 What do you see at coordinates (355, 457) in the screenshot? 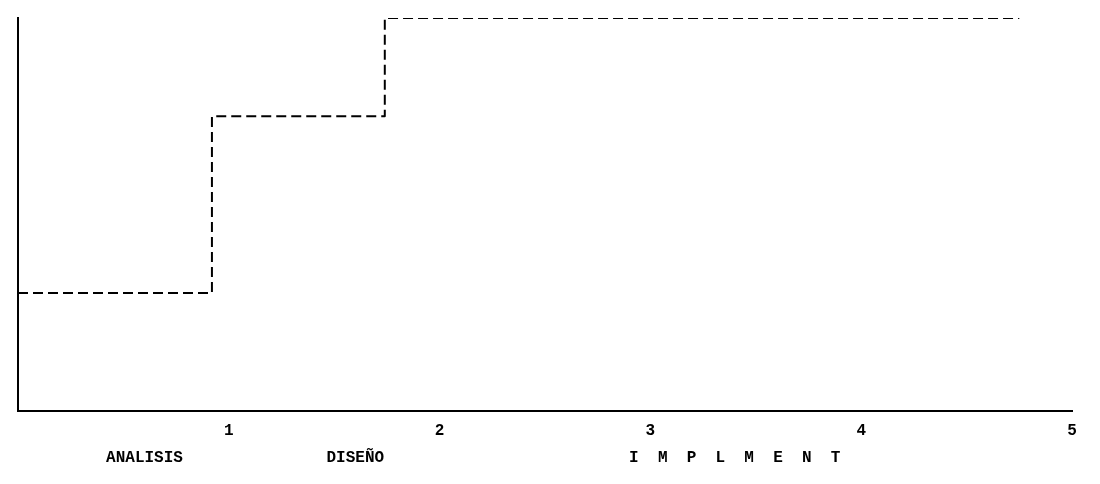
I see `text: DISEÑO` at bounding box center [355, 457].